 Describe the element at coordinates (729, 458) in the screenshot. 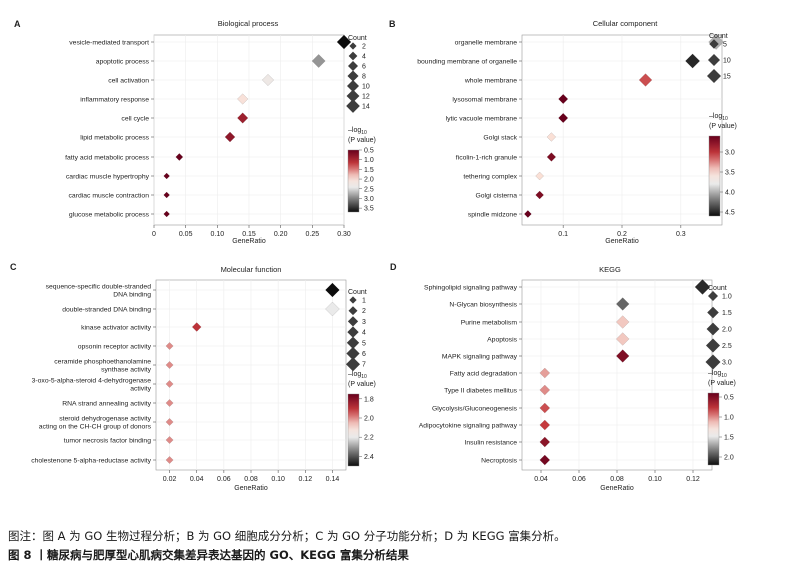

I see `color-bar-label: 2.0` at that location.